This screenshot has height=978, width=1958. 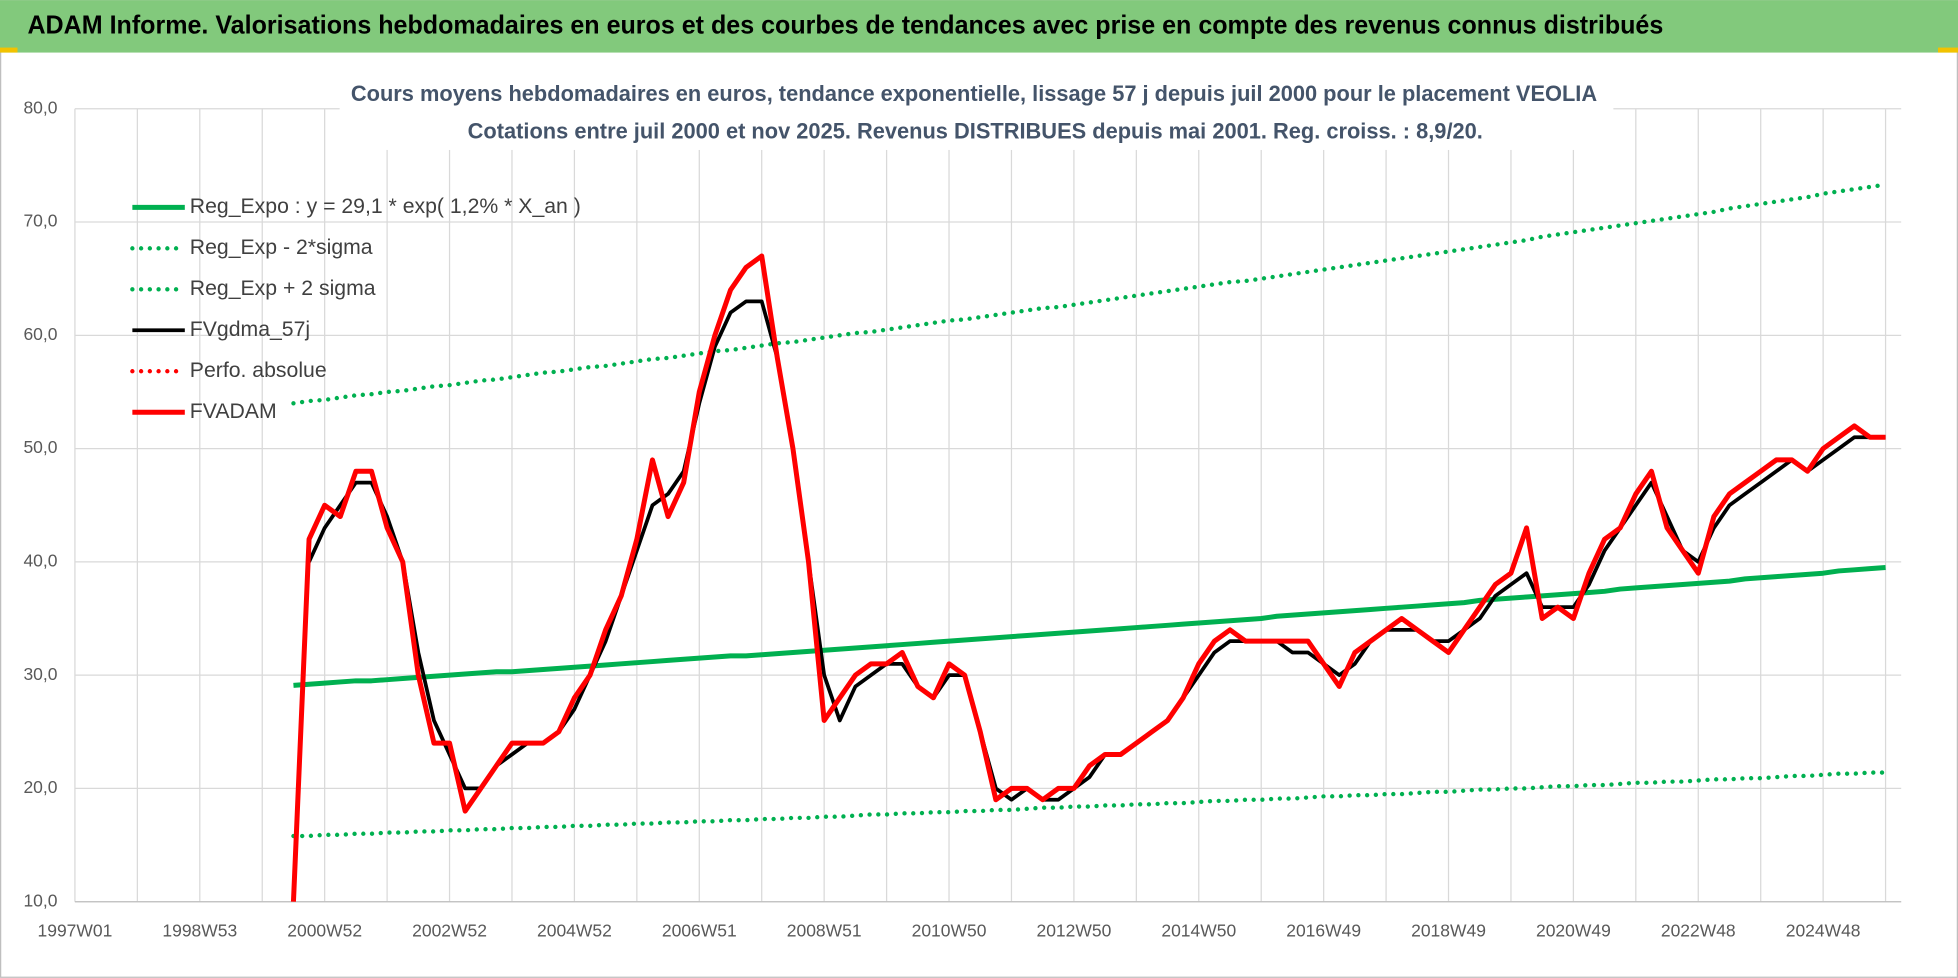 I want to click on y-tick-label: 10,0, so click(x=40, y=900).